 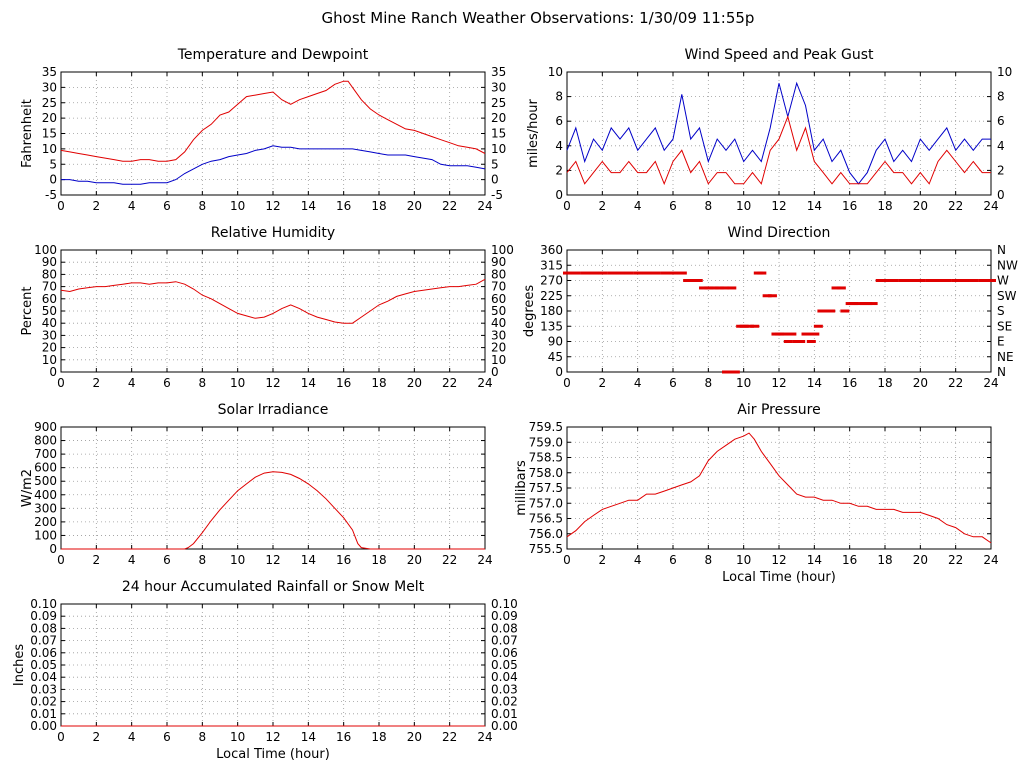 I want to click on y-tick-label: 90, so click(x=555, y=342).